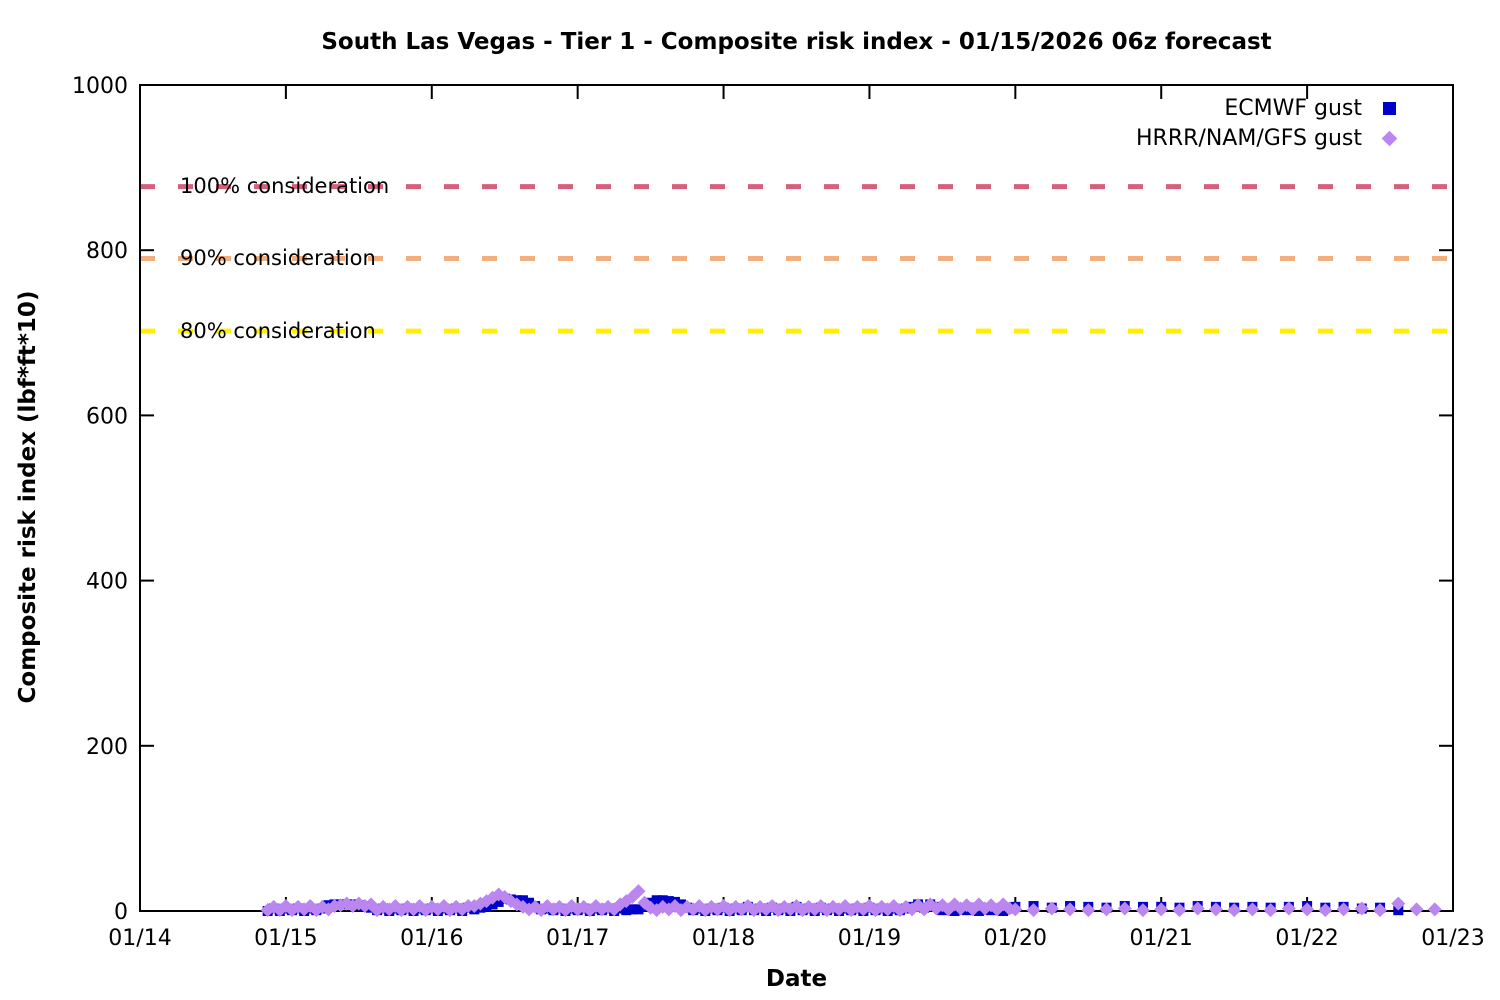 The width and height of the screenshot is (1500, 1000). Describe the element at coordinates (107, 251) in the screenshot. I see `y-tick-label: 800` at that location.